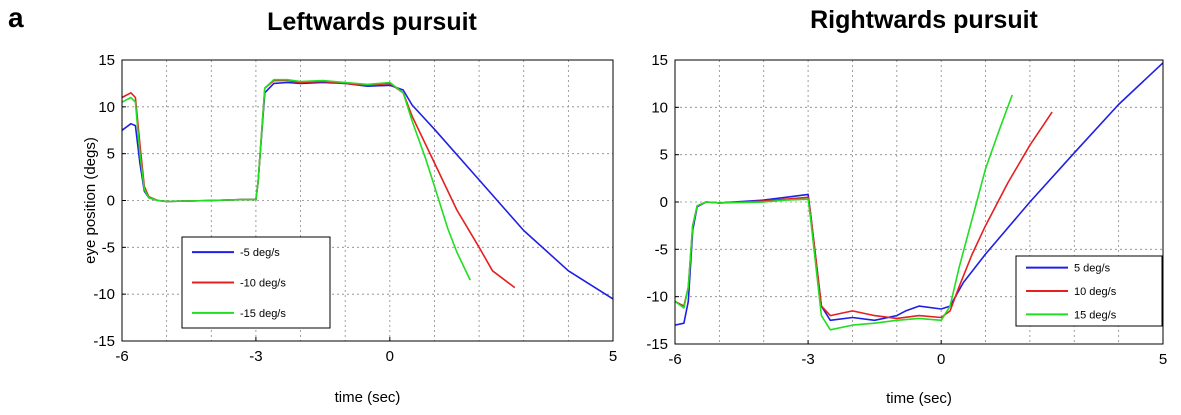  Describe the element at coordinates (924, 20) in the screenshot. I see `chart-title: Rightwards pursuit` at that location.